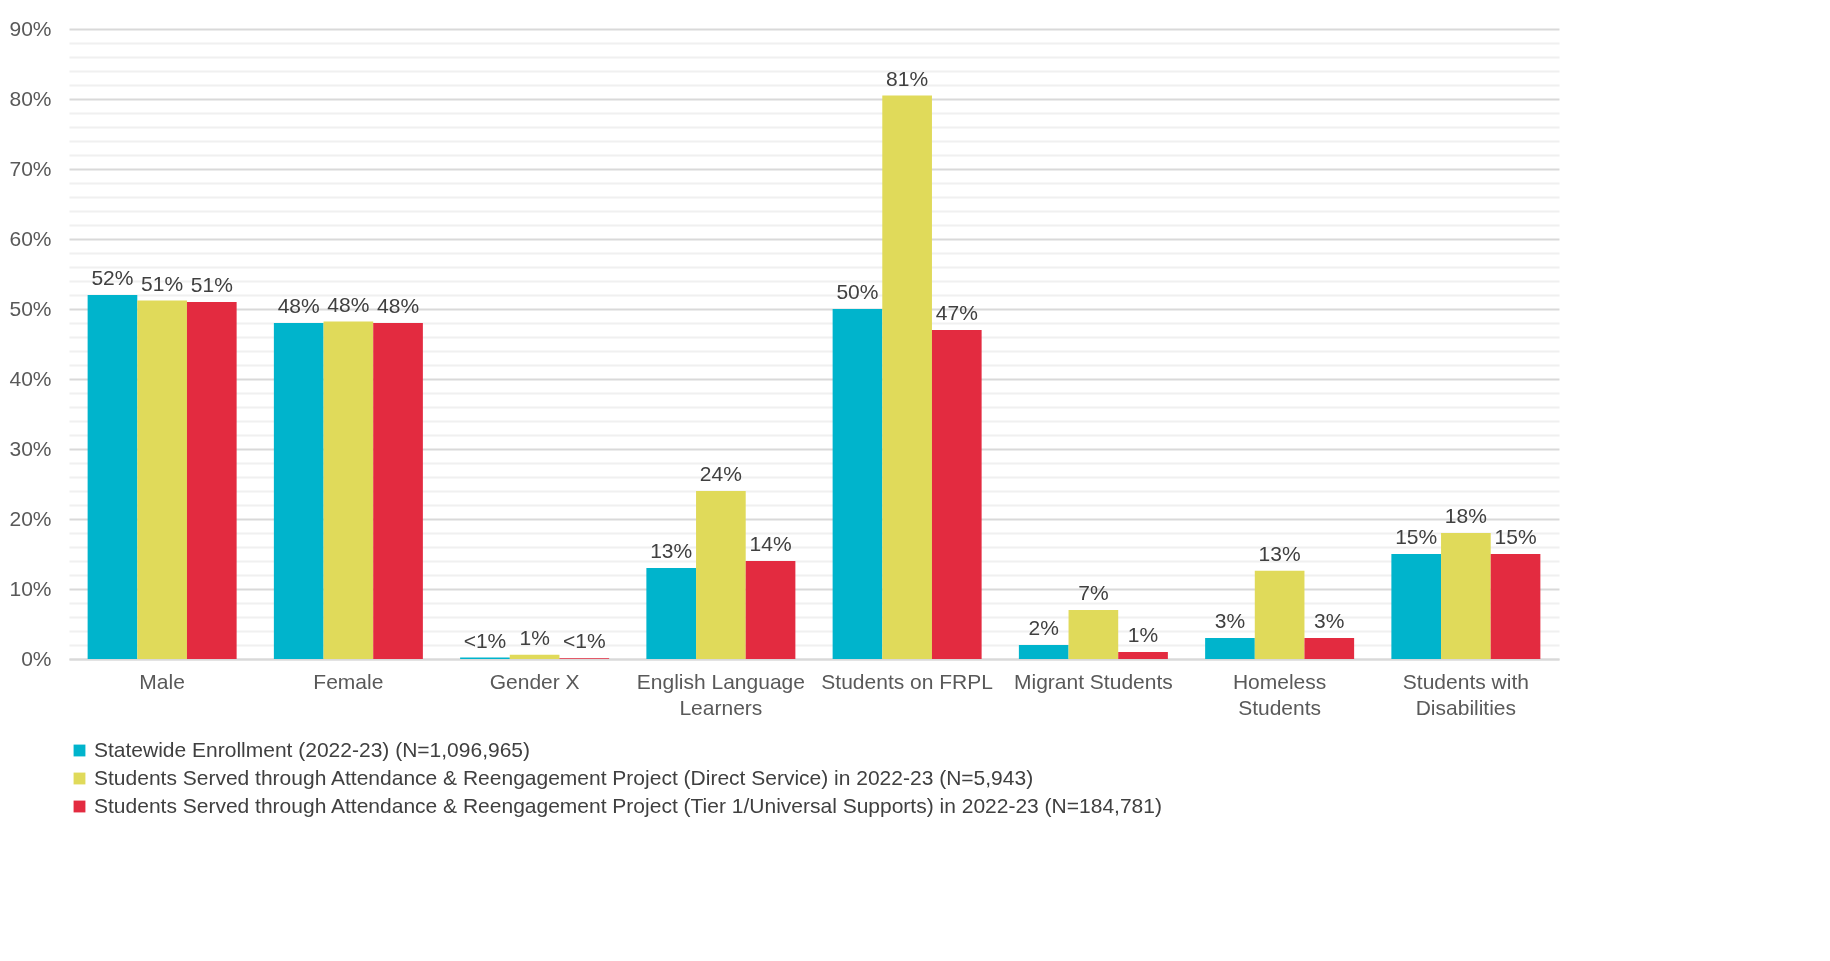  What do you see at coordinates (564, 777) in the screenshot?
I see `legend-label: Students Served through Attendance & Reengagement Project (Direct Service) in 2022-23 (N=5,943)` at bounding box center [564, 777].